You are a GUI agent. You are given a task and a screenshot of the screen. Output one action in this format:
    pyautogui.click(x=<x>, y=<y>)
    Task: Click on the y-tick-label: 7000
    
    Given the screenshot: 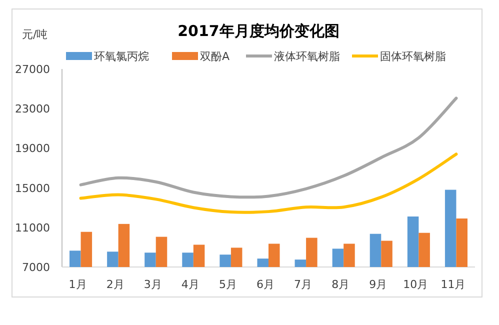 What is the action you would take?
    pyautogui.click(x=36, y=267)
    